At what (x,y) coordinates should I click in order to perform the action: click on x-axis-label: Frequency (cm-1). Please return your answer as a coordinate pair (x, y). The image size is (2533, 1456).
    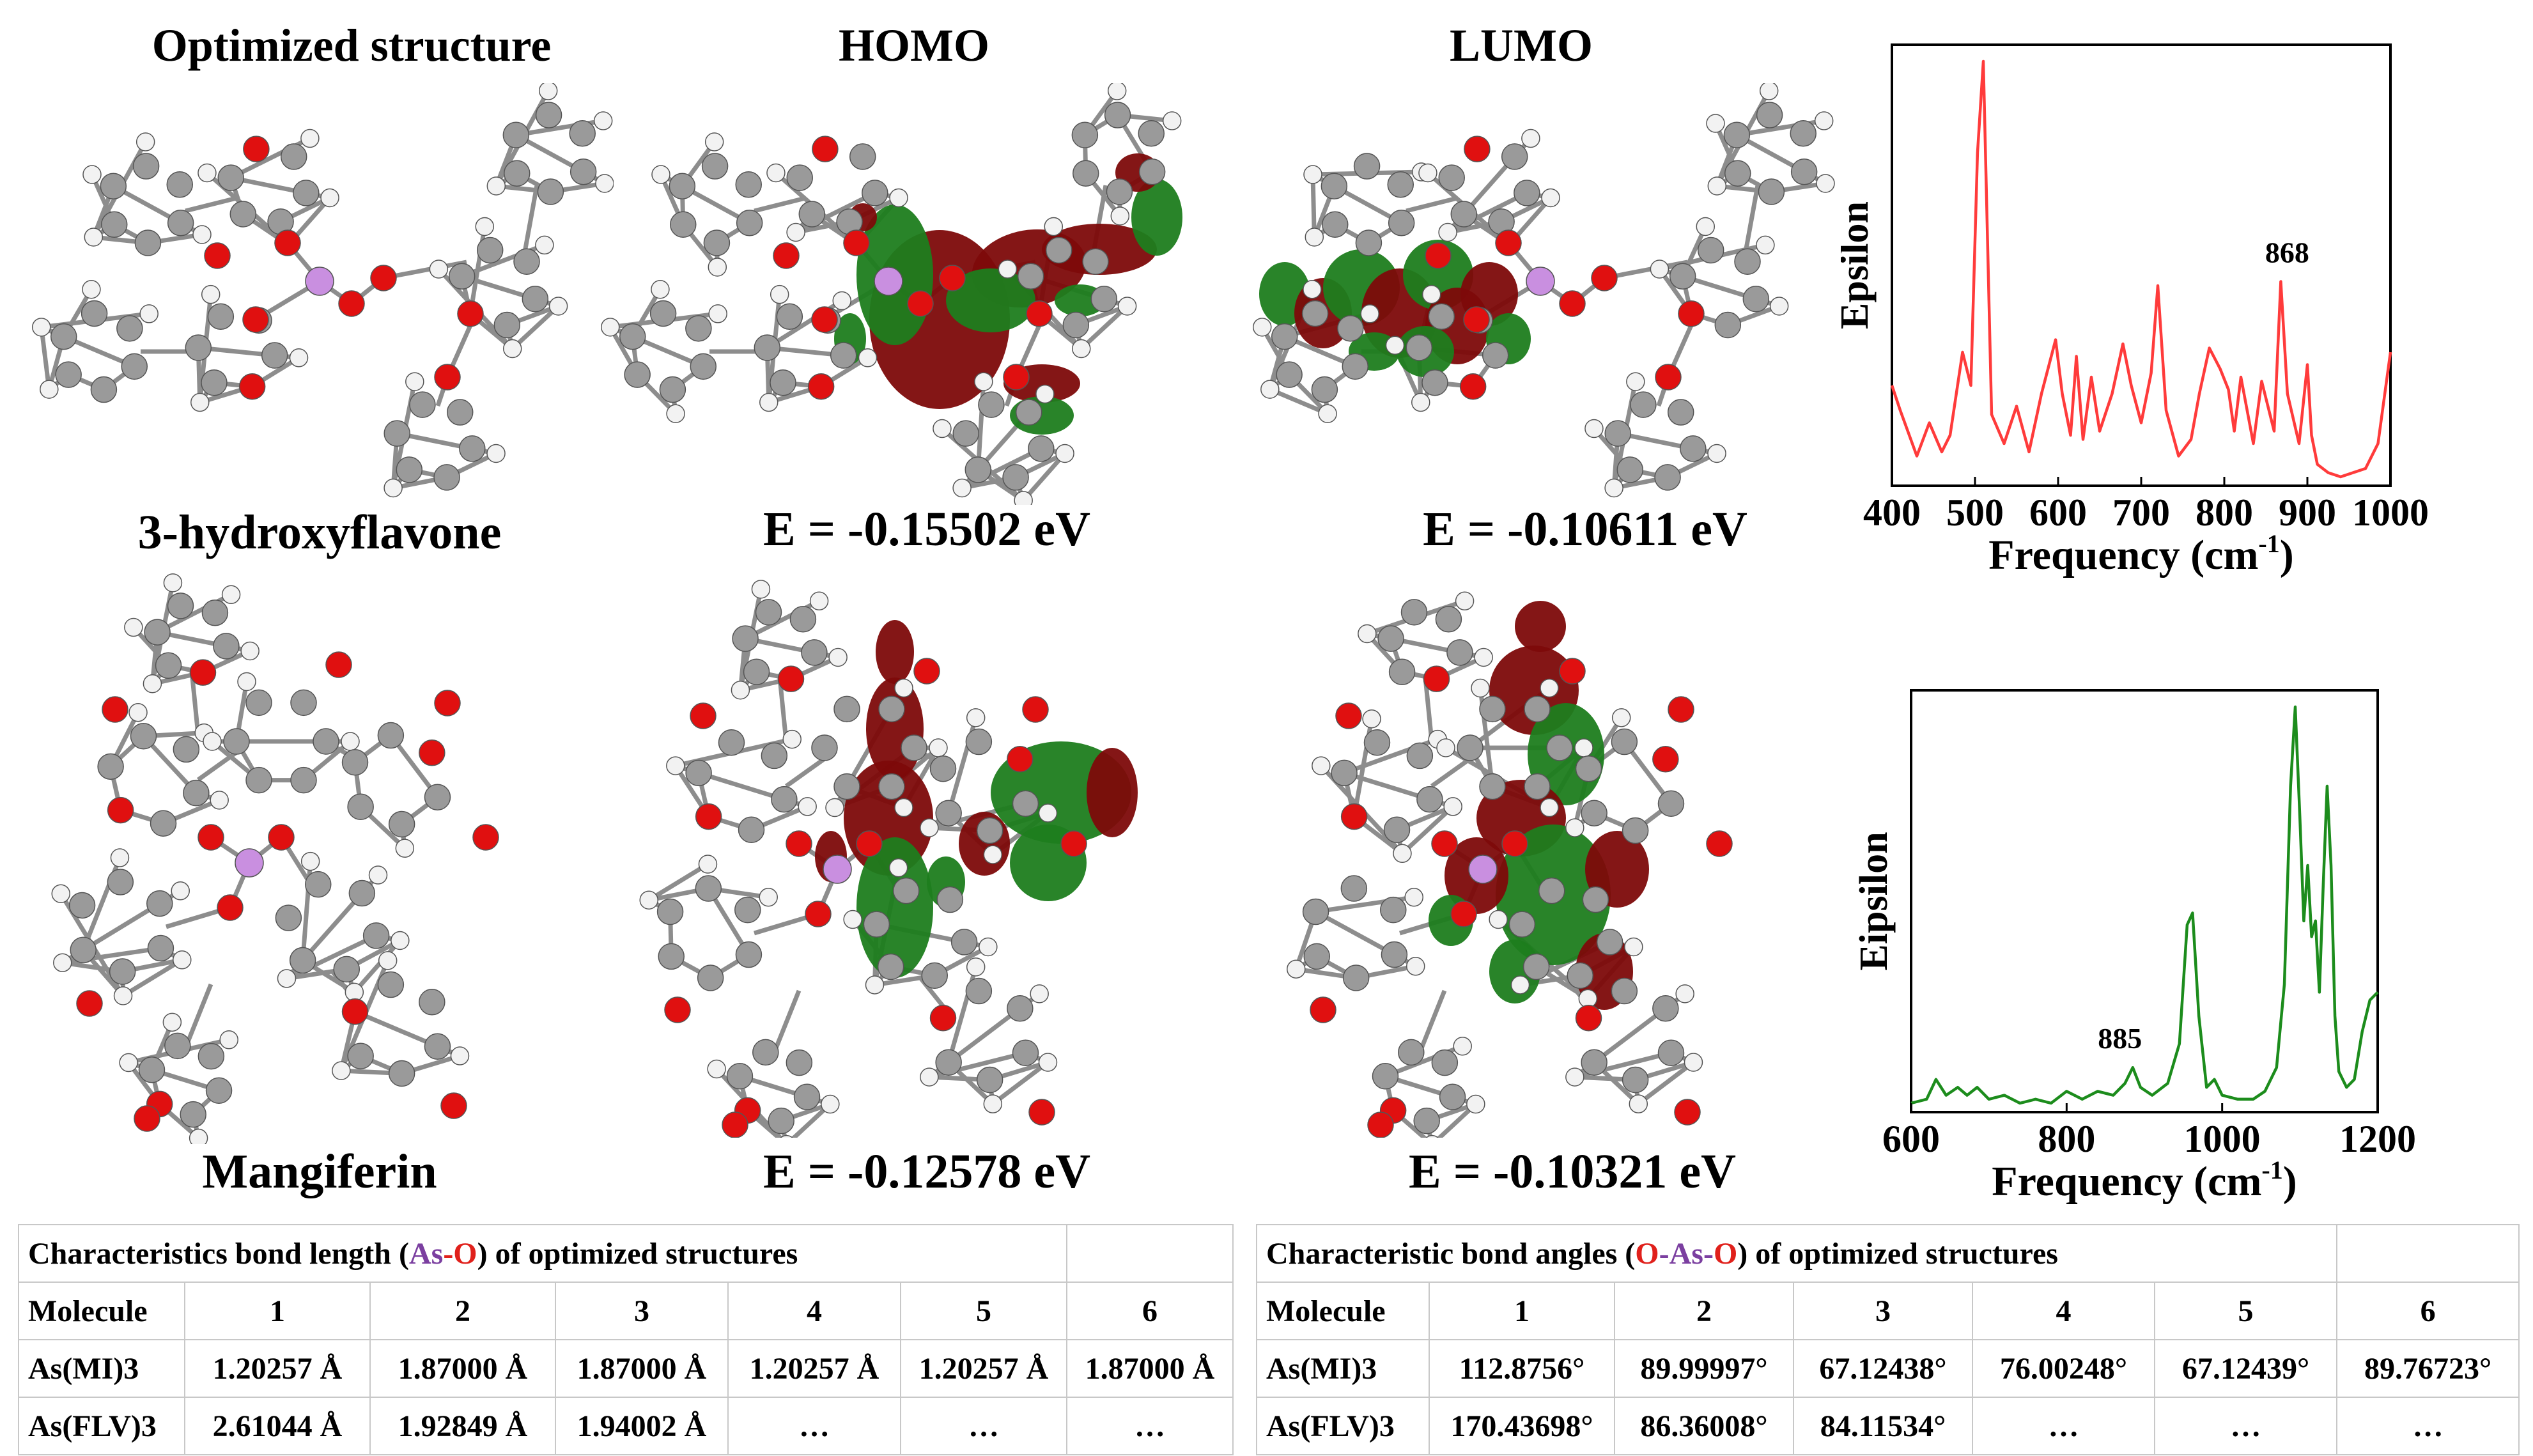
    Looking at the image, I should click on (2140, 553).